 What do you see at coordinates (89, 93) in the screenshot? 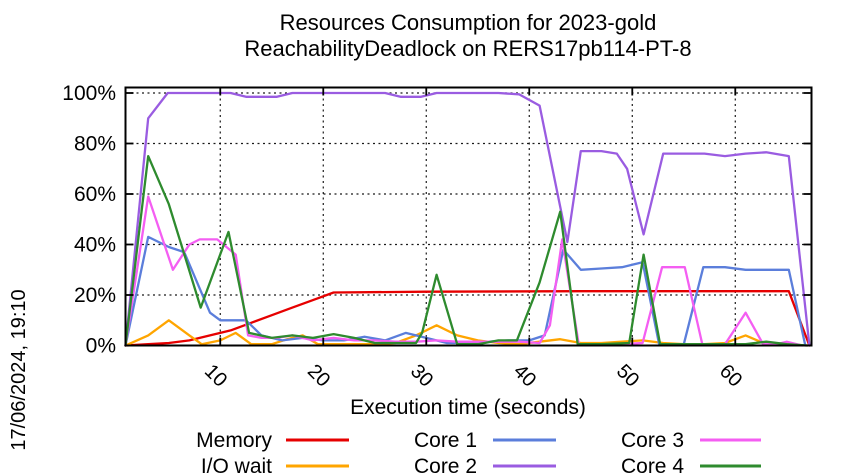
I see `y-tick-label: 100%` at bounding box center [89, 93].